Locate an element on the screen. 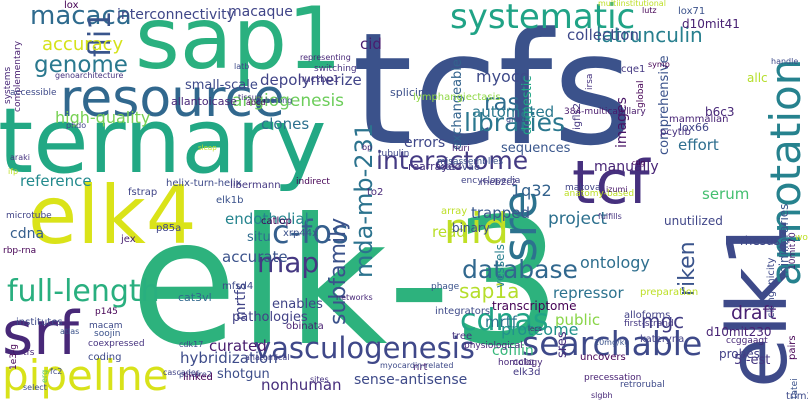 The image size is (808, 404). cloud-word: unutilized is located at coordinates (693, 221).